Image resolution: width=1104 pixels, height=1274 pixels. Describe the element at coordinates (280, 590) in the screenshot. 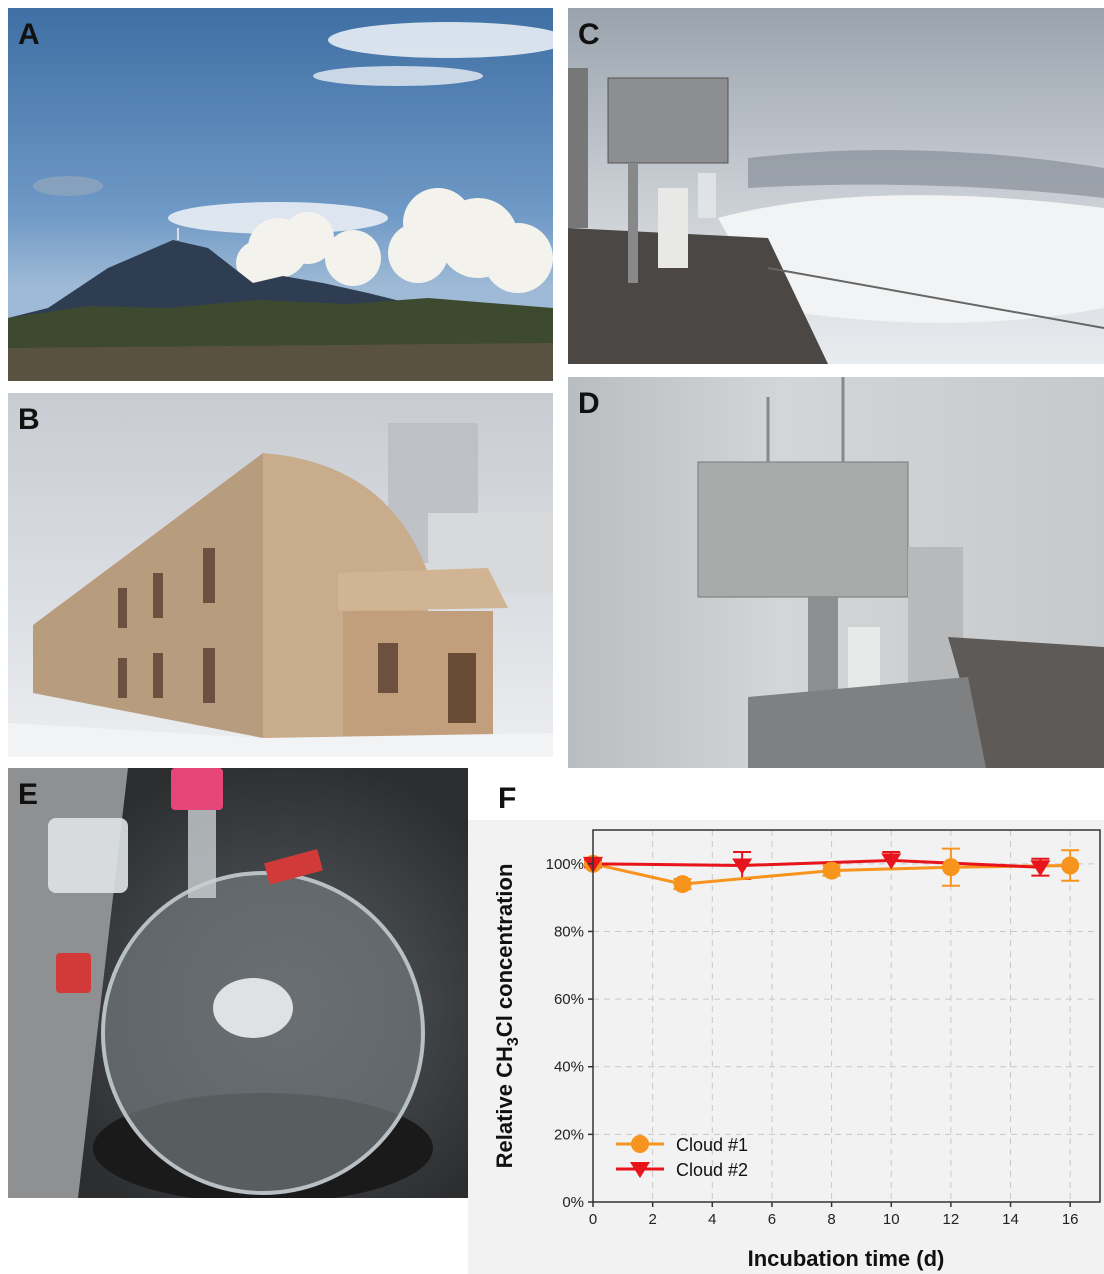

I see `observatory-building-photo` at that location.